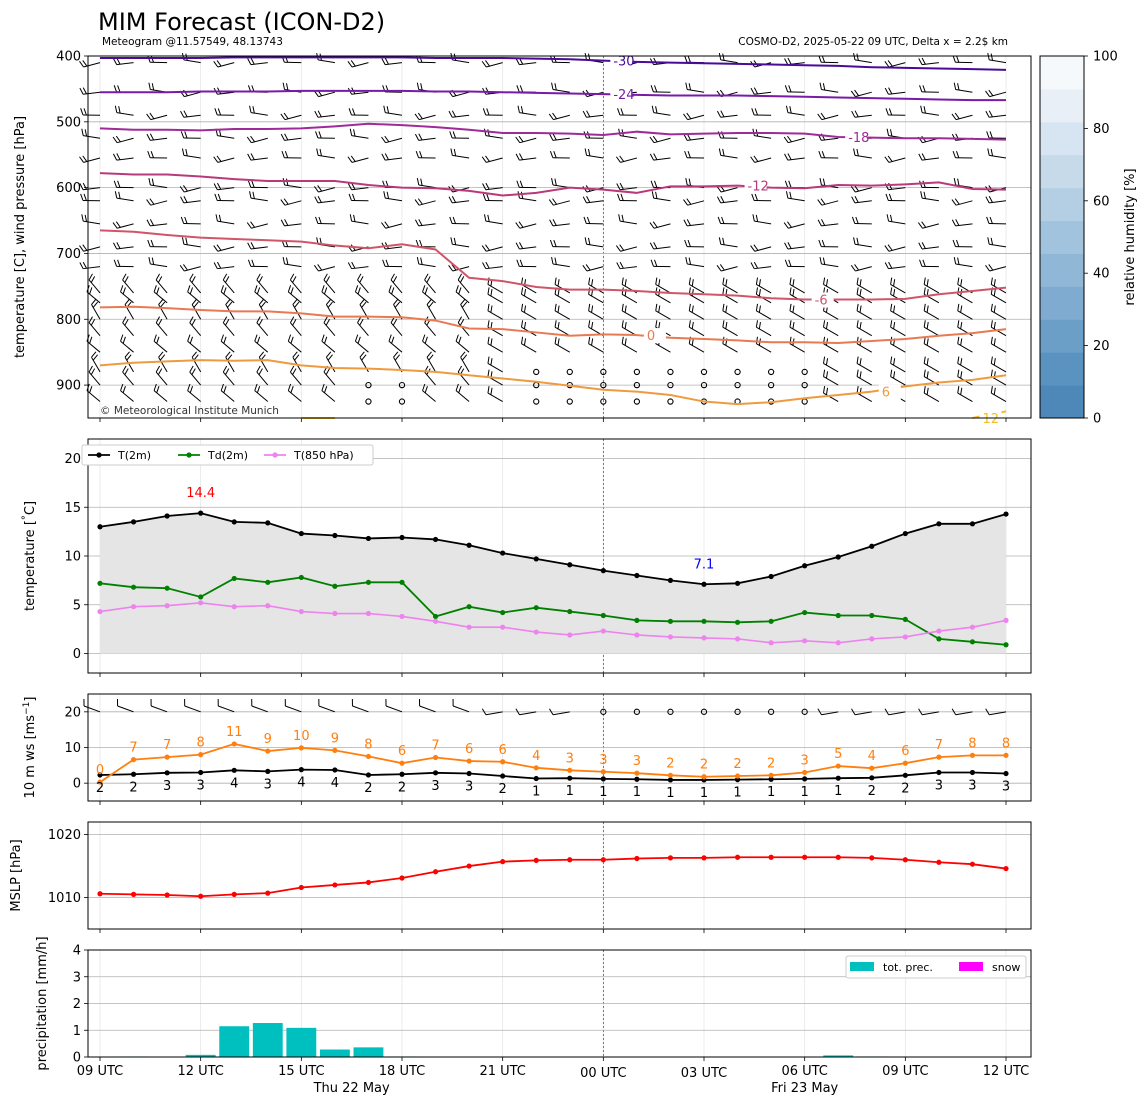  What do you see at coordinates (234, 1041) in the screenshot?
I see `precip-bar` at bounding box center [234, 1041].